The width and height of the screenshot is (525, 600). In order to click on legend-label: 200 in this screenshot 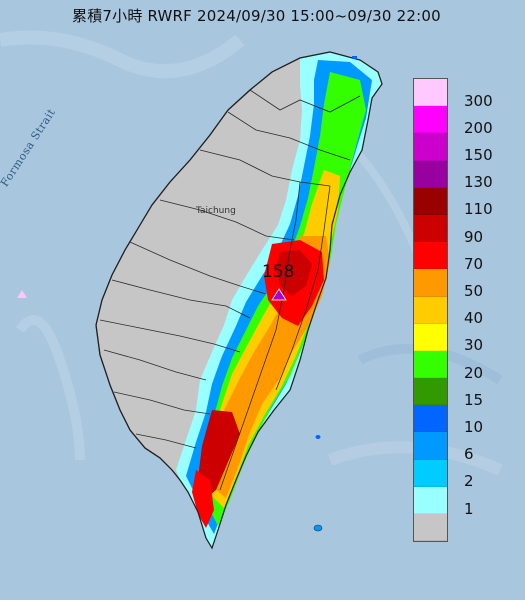, I will do `click(478, 127)`.